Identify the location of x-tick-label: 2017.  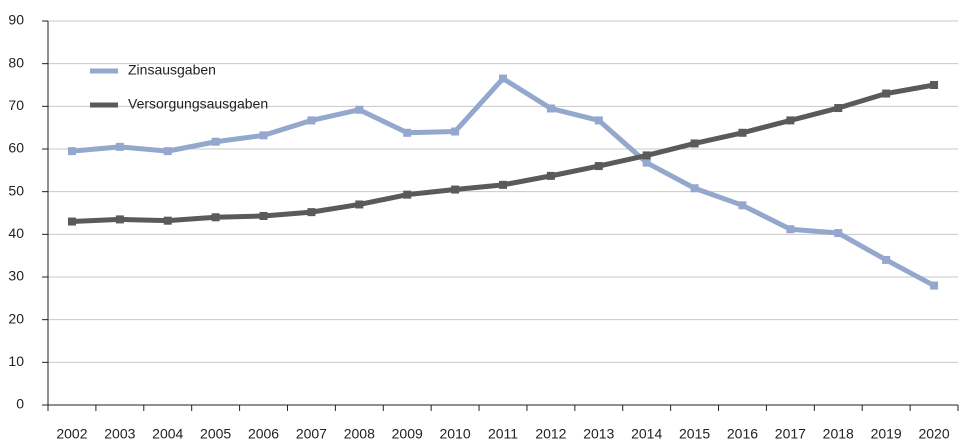
(790, 434).